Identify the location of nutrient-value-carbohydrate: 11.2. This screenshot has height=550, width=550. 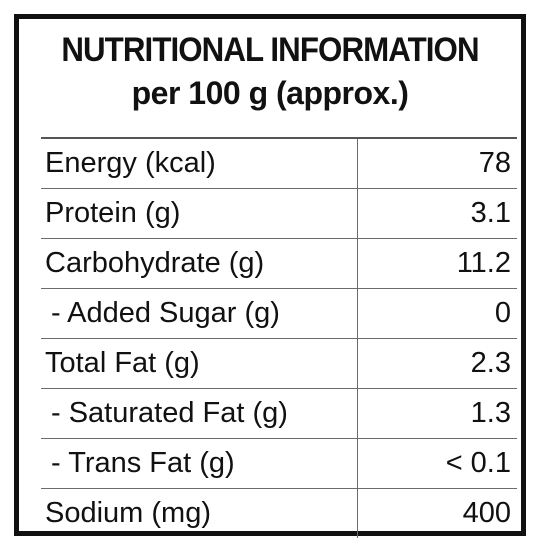
(437, 263).